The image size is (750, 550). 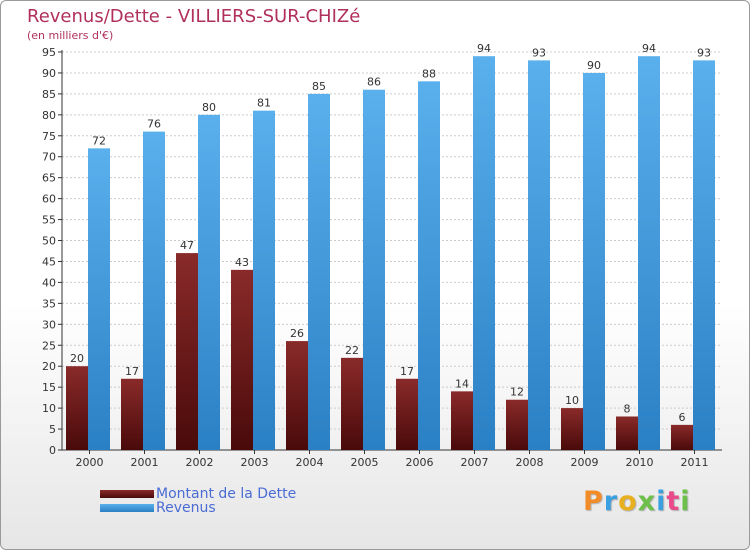 I want to click on data-label-debt: 10, so click(x=572, y=400).